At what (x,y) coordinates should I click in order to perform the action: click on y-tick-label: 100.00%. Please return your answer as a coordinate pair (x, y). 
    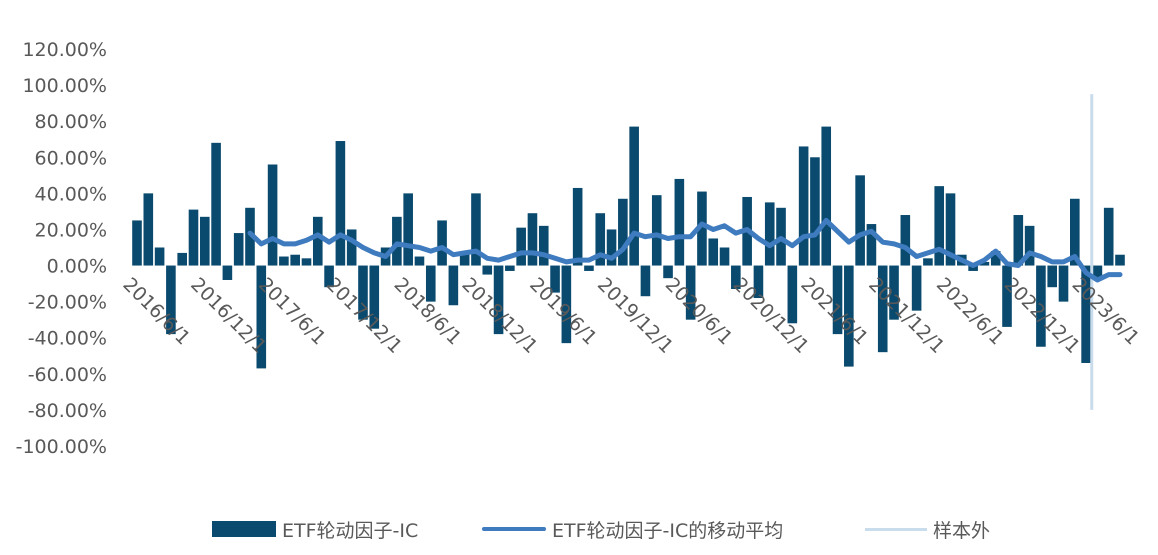
    Looking at the image, I should click on (64, 86).